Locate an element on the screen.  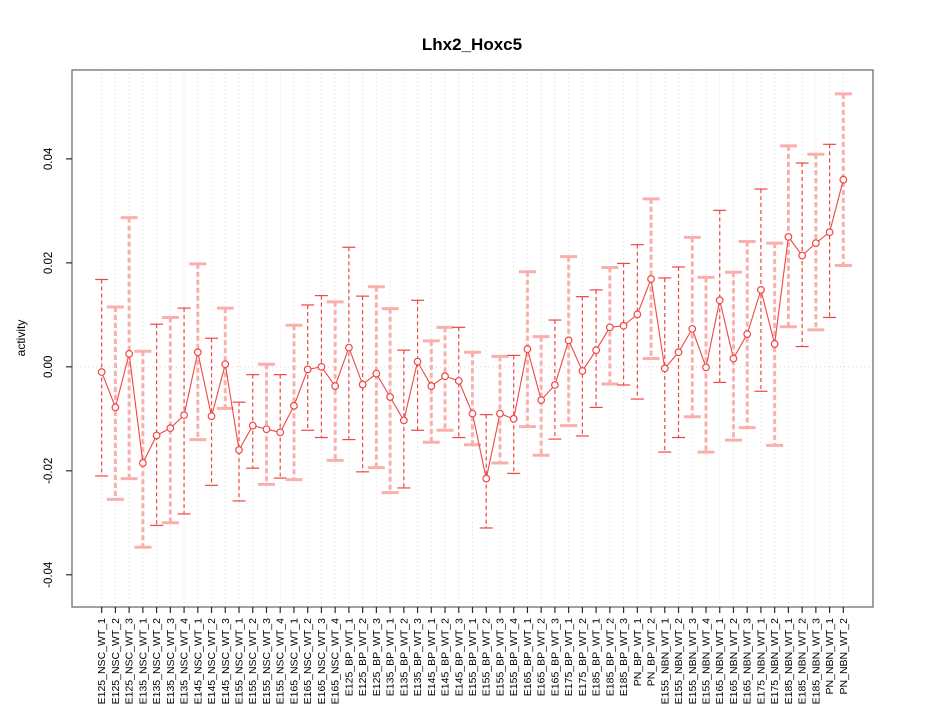
x-tick-label: PN_BP_WT_2 is located at coordinates (652, 652).